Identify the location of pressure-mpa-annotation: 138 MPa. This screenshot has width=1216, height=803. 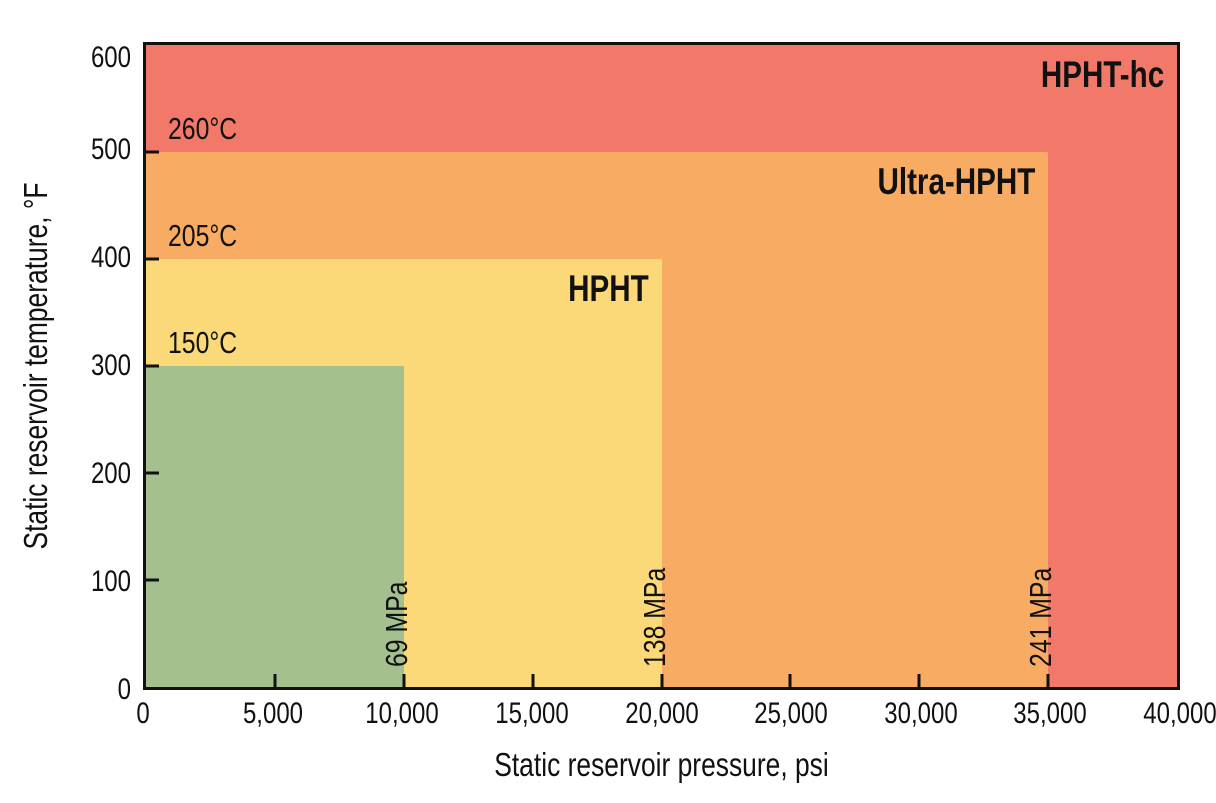
(654, 617).